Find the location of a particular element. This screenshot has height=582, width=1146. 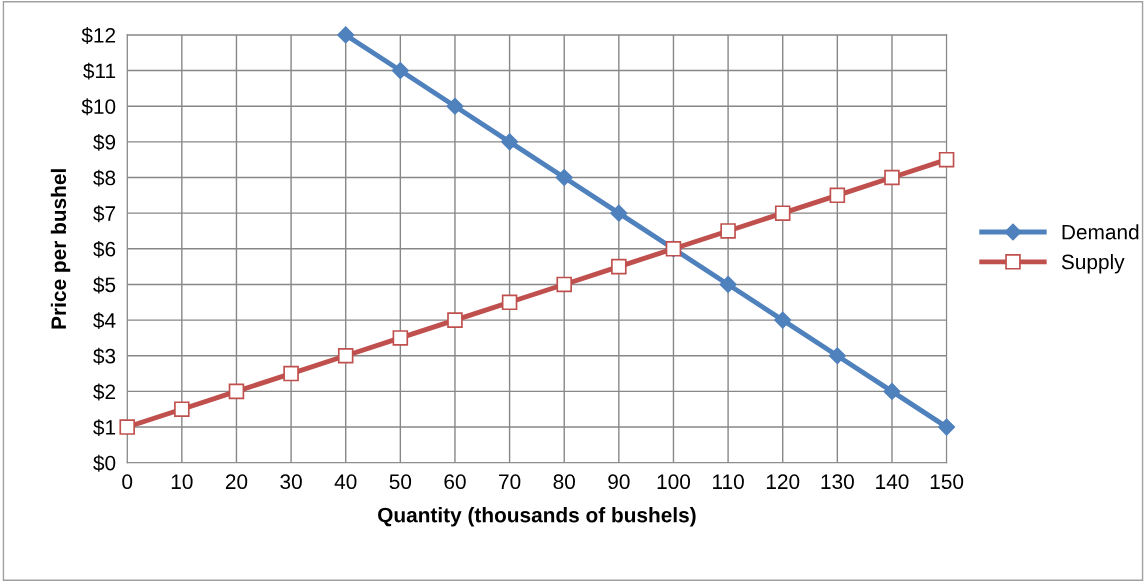

x-tick-label: 80 is located at coordinates (564, 482).